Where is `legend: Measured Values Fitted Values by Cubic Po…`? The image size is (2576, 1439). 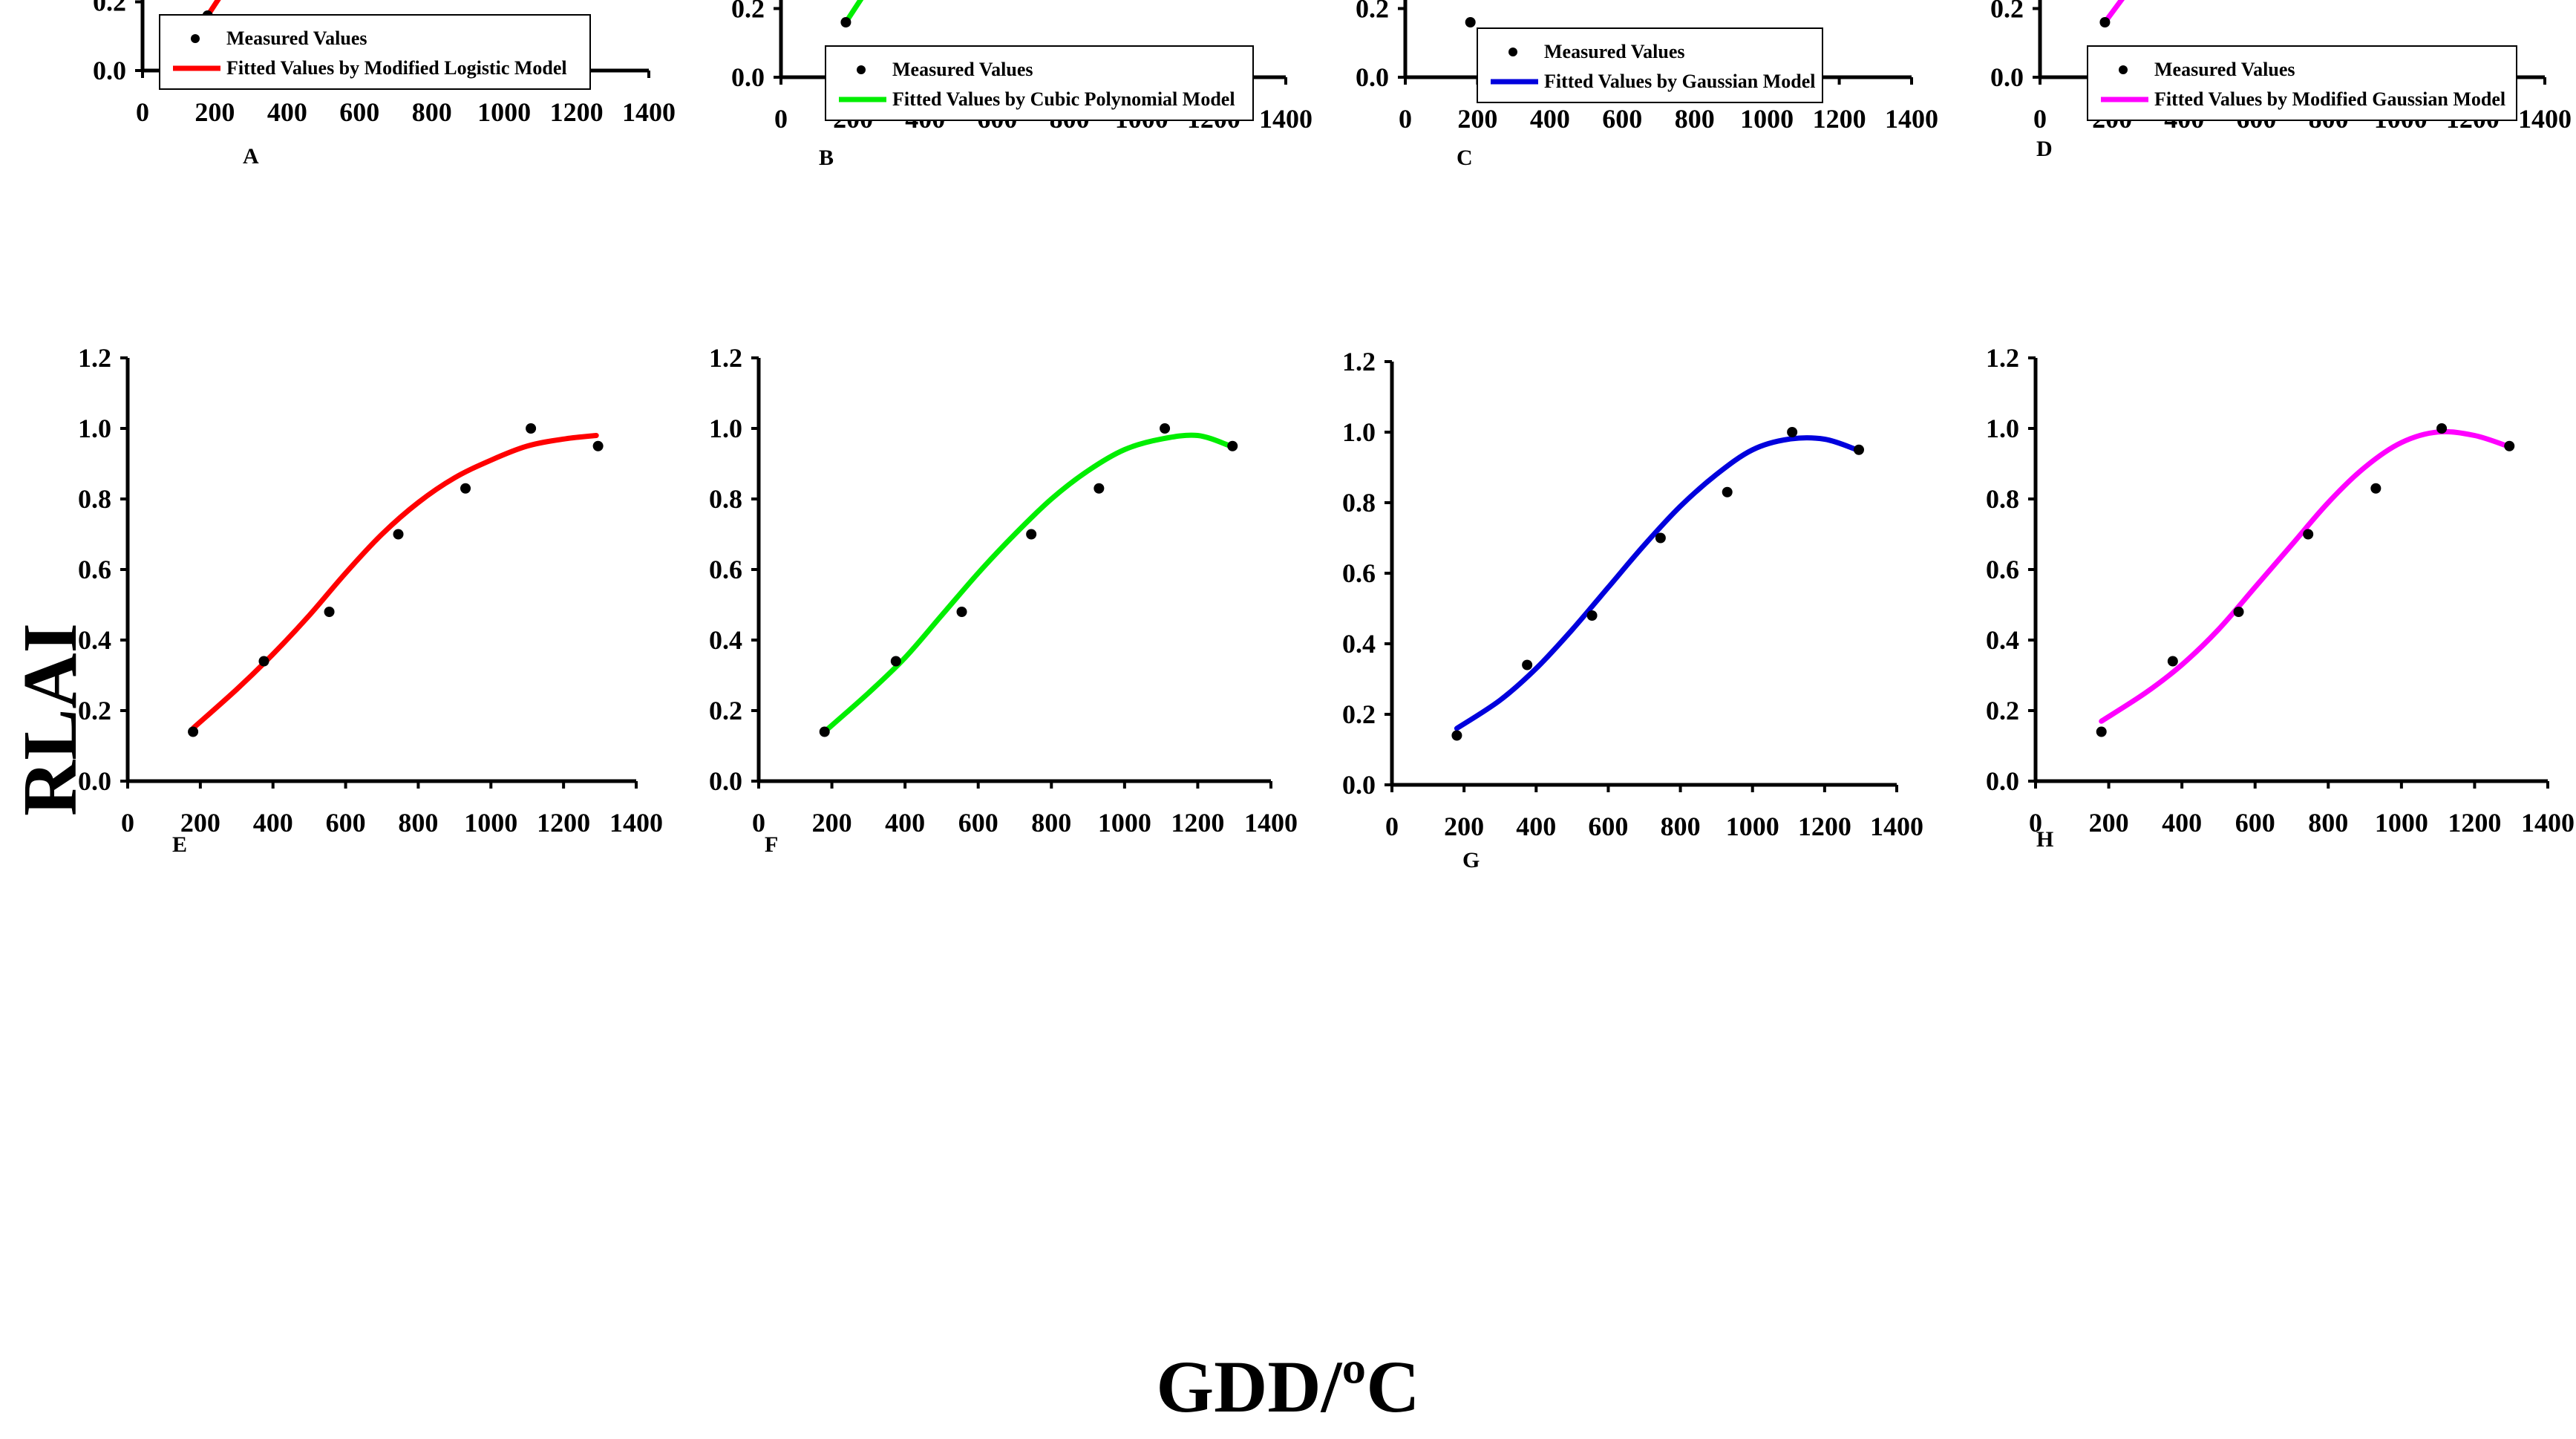 legend: Measured Values Fitted Values by Cubic Po… is located at coordinates (1039, 83).